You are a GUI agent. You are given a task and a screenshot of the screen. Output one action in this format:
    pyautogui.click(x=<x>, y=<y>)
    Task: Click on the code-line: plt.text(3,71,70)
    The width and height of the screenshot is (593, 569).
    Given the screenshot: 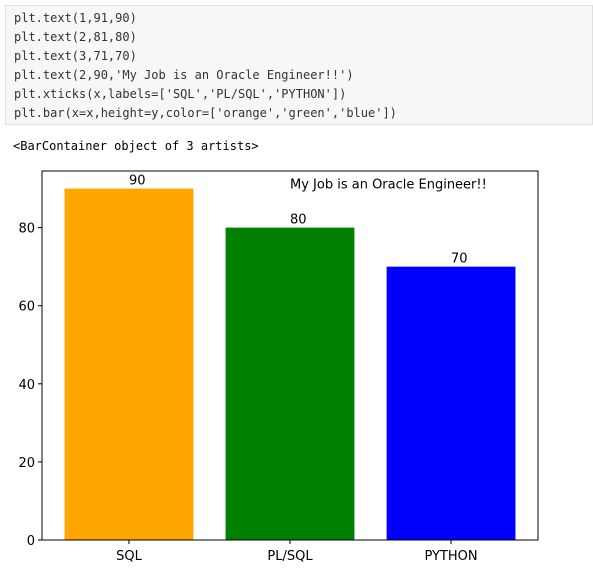 What is the action you would take?
    pyautogui.click(x=75, y=56)
    